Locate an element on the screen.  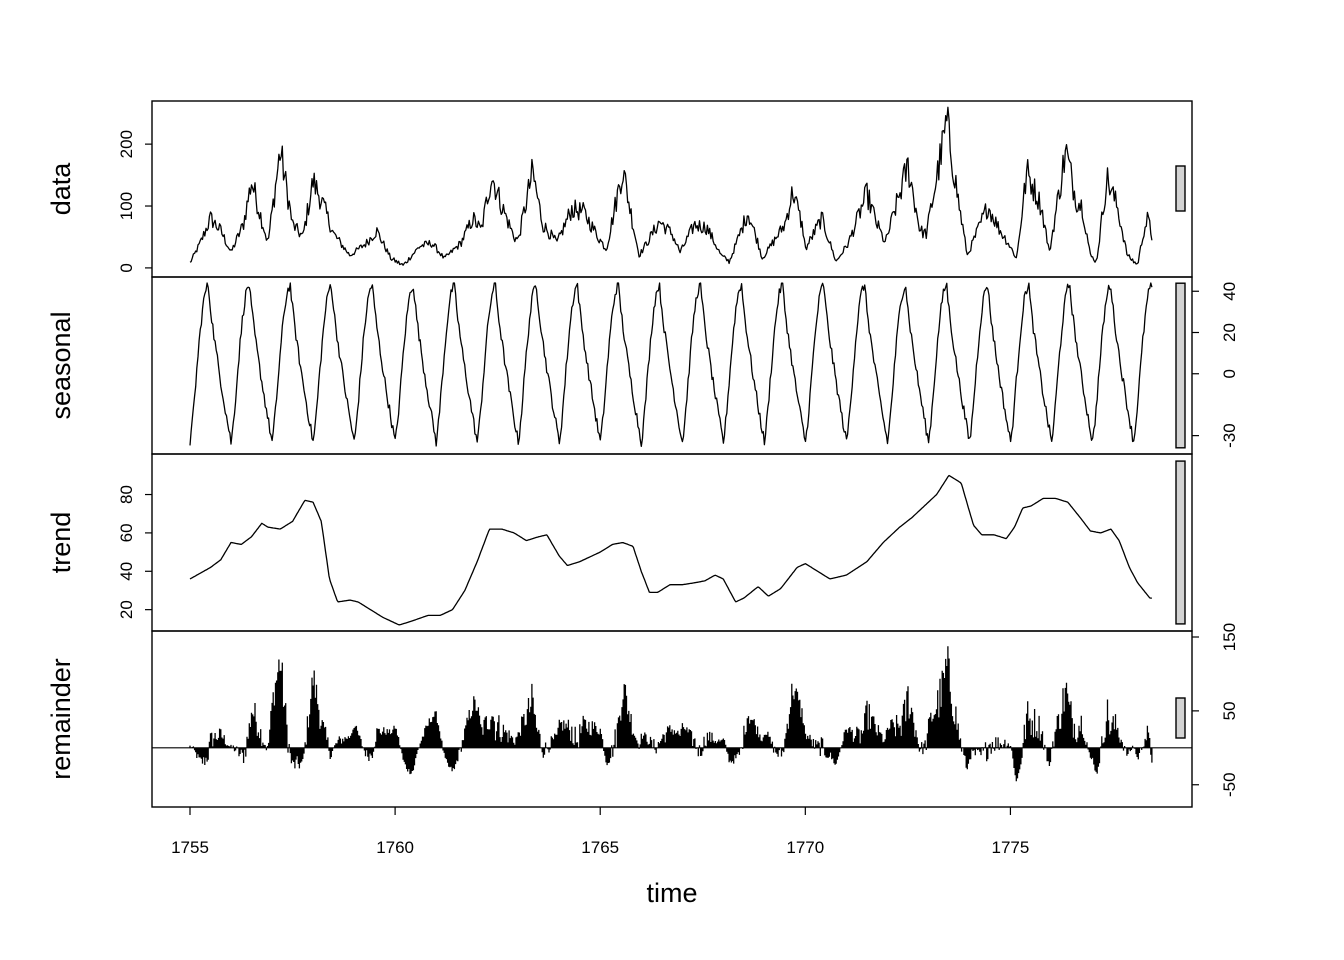
y-tick-label-seasonal: -30 is located at coordinates (1229, 435).